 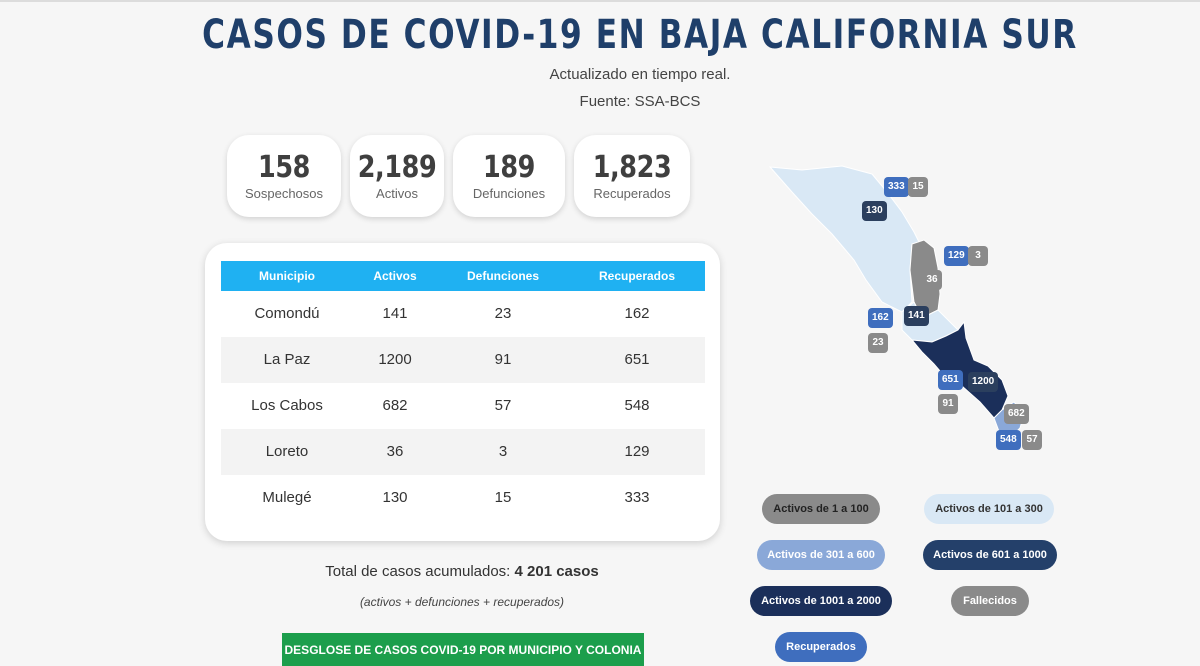 What do you see at coordinates (821, 555) in the screenshot?
I see `legend-activos-301-600: Activos de 301 a 600` at bounding box center [821, 555].